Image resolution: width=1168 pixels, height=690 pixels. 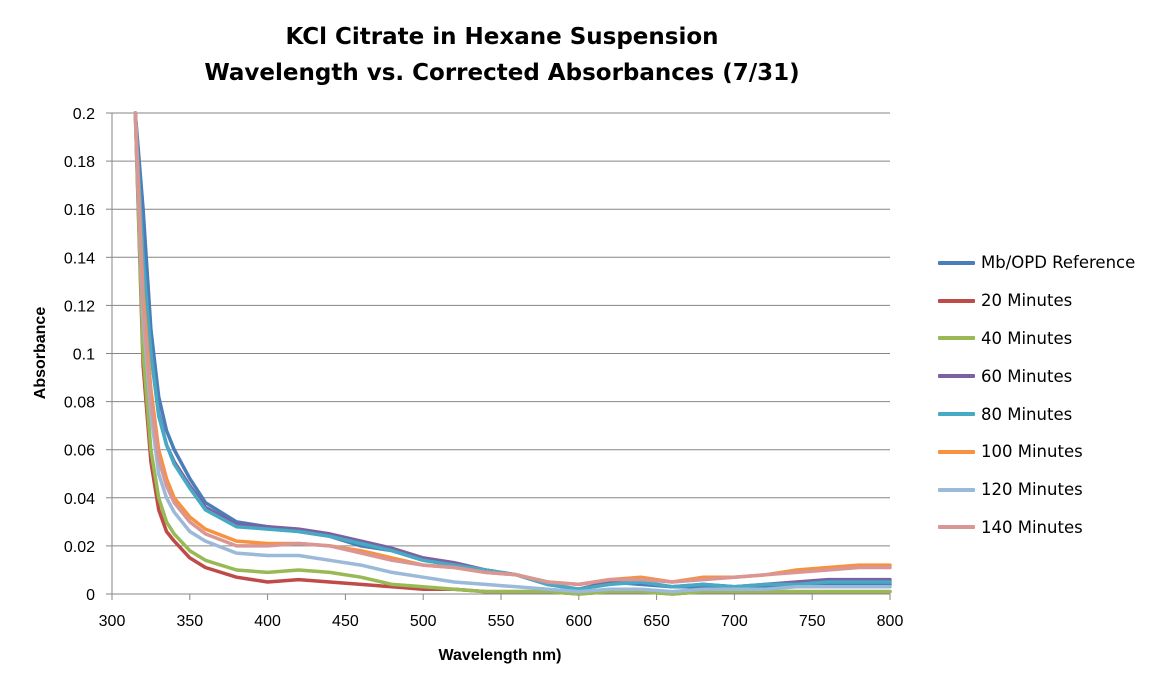 I want to click on legend-item: 60 Minutes, so click(x=1036, y=376).